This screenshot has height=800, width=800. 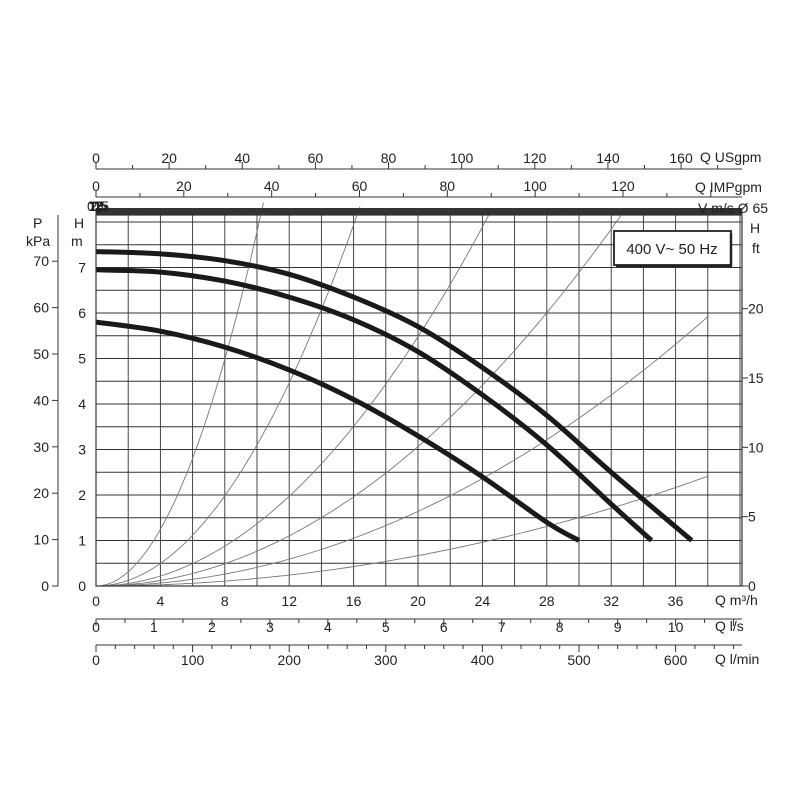 I want to click on m-tick-label: 1, so click(x=82, y=541).